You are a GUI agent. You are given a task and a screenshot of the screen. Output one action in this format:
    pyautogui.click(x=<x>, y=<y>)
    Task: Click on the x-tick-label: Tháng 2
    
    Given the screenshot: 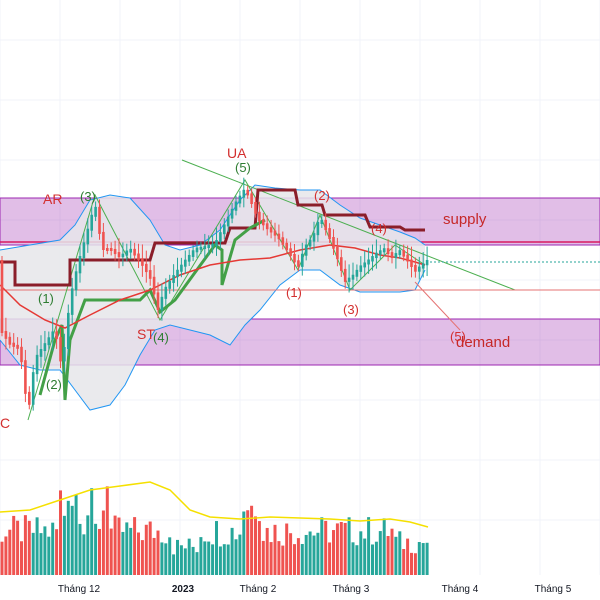 What is the action you would take?
    pyautogui.click(x=258, y=589)
    